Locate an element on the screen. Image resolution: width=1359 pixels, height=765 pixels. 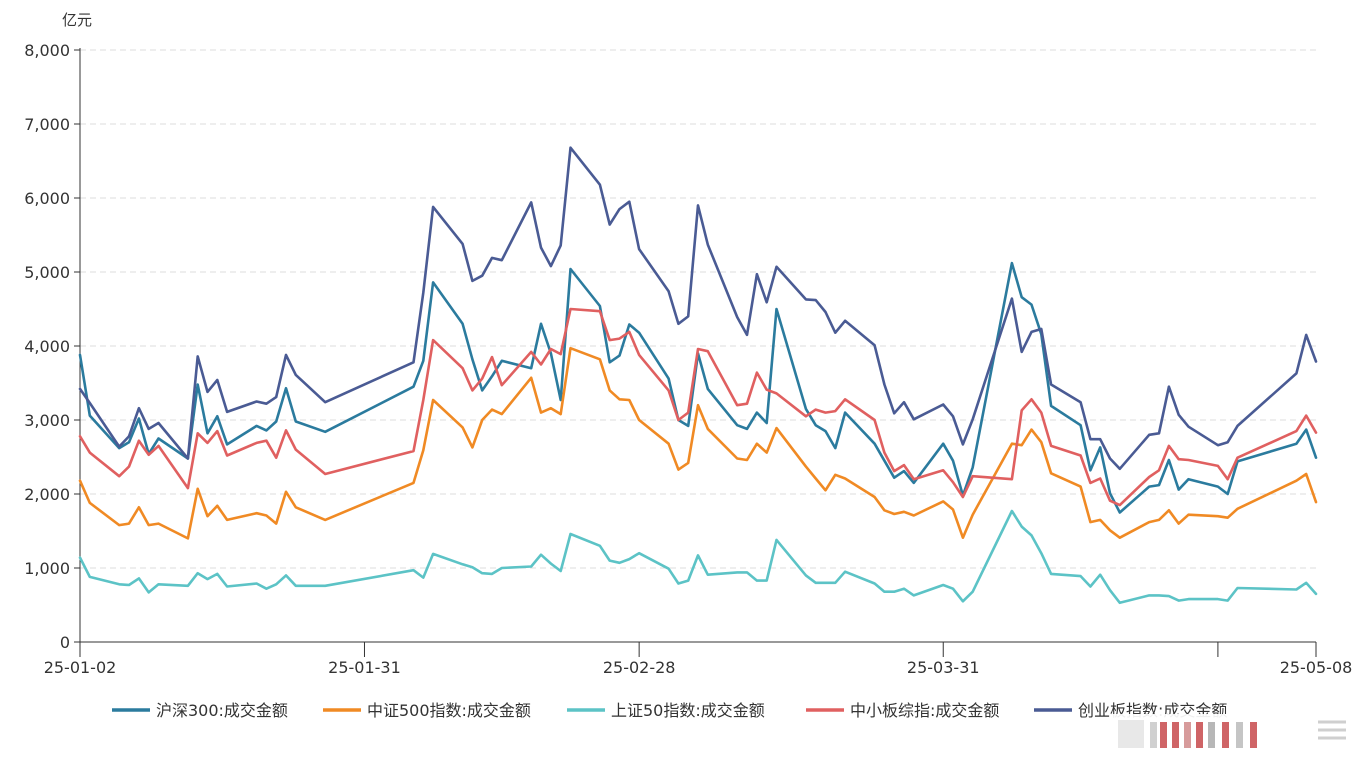
legend-label: 中小板综指:成交金额 is located at coordinates (924, 710).